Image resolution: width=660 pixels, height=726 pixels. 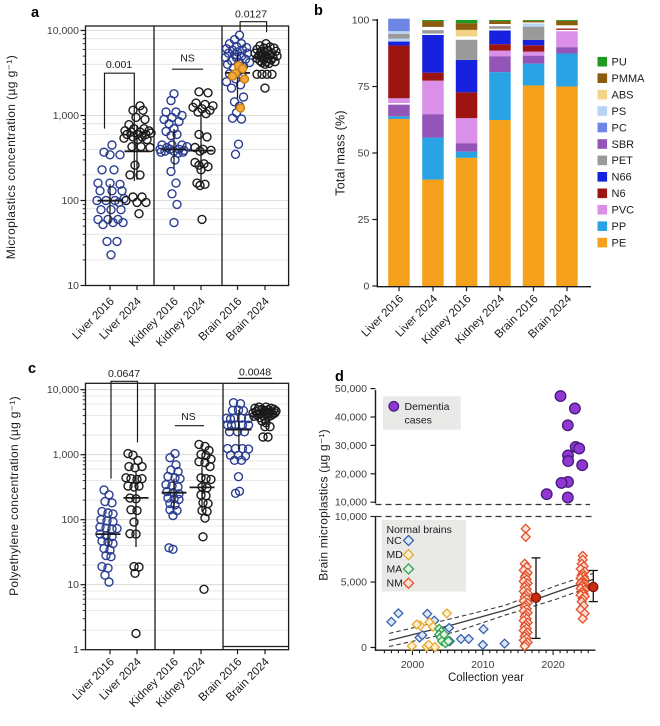 I want to click on svg-text: MD, so click(x=395, y=555).